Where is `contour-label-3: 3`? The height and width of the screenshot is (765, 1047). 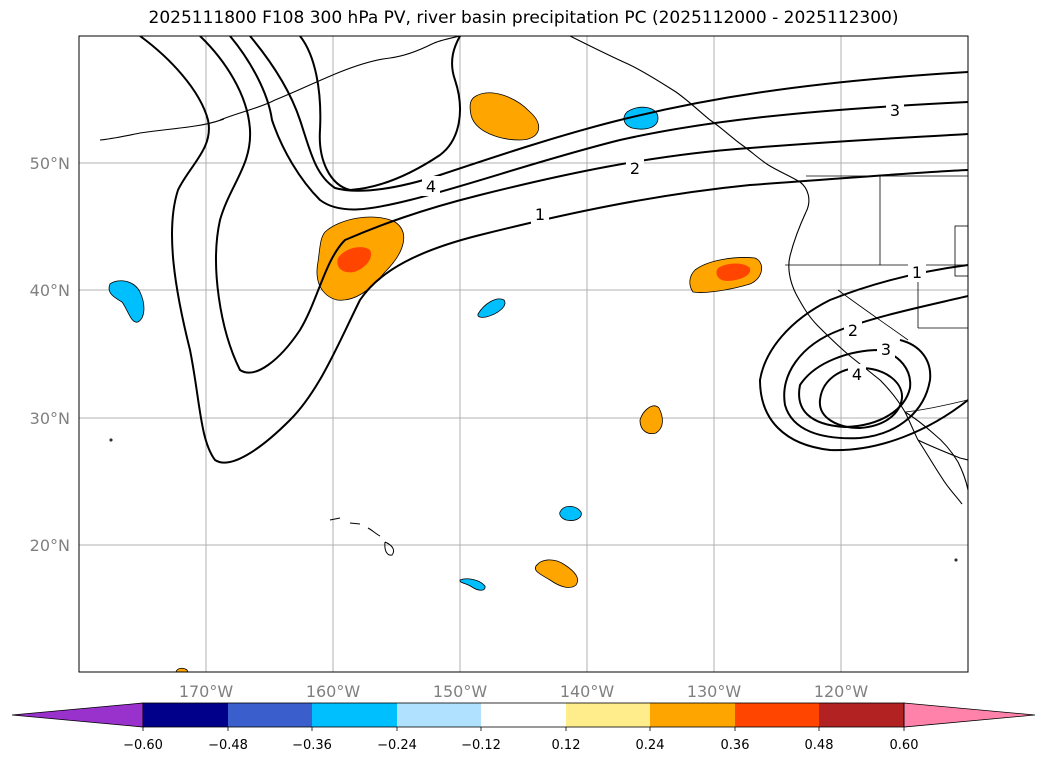
contour-label-3: 3 is located at coordinates (895, 110).